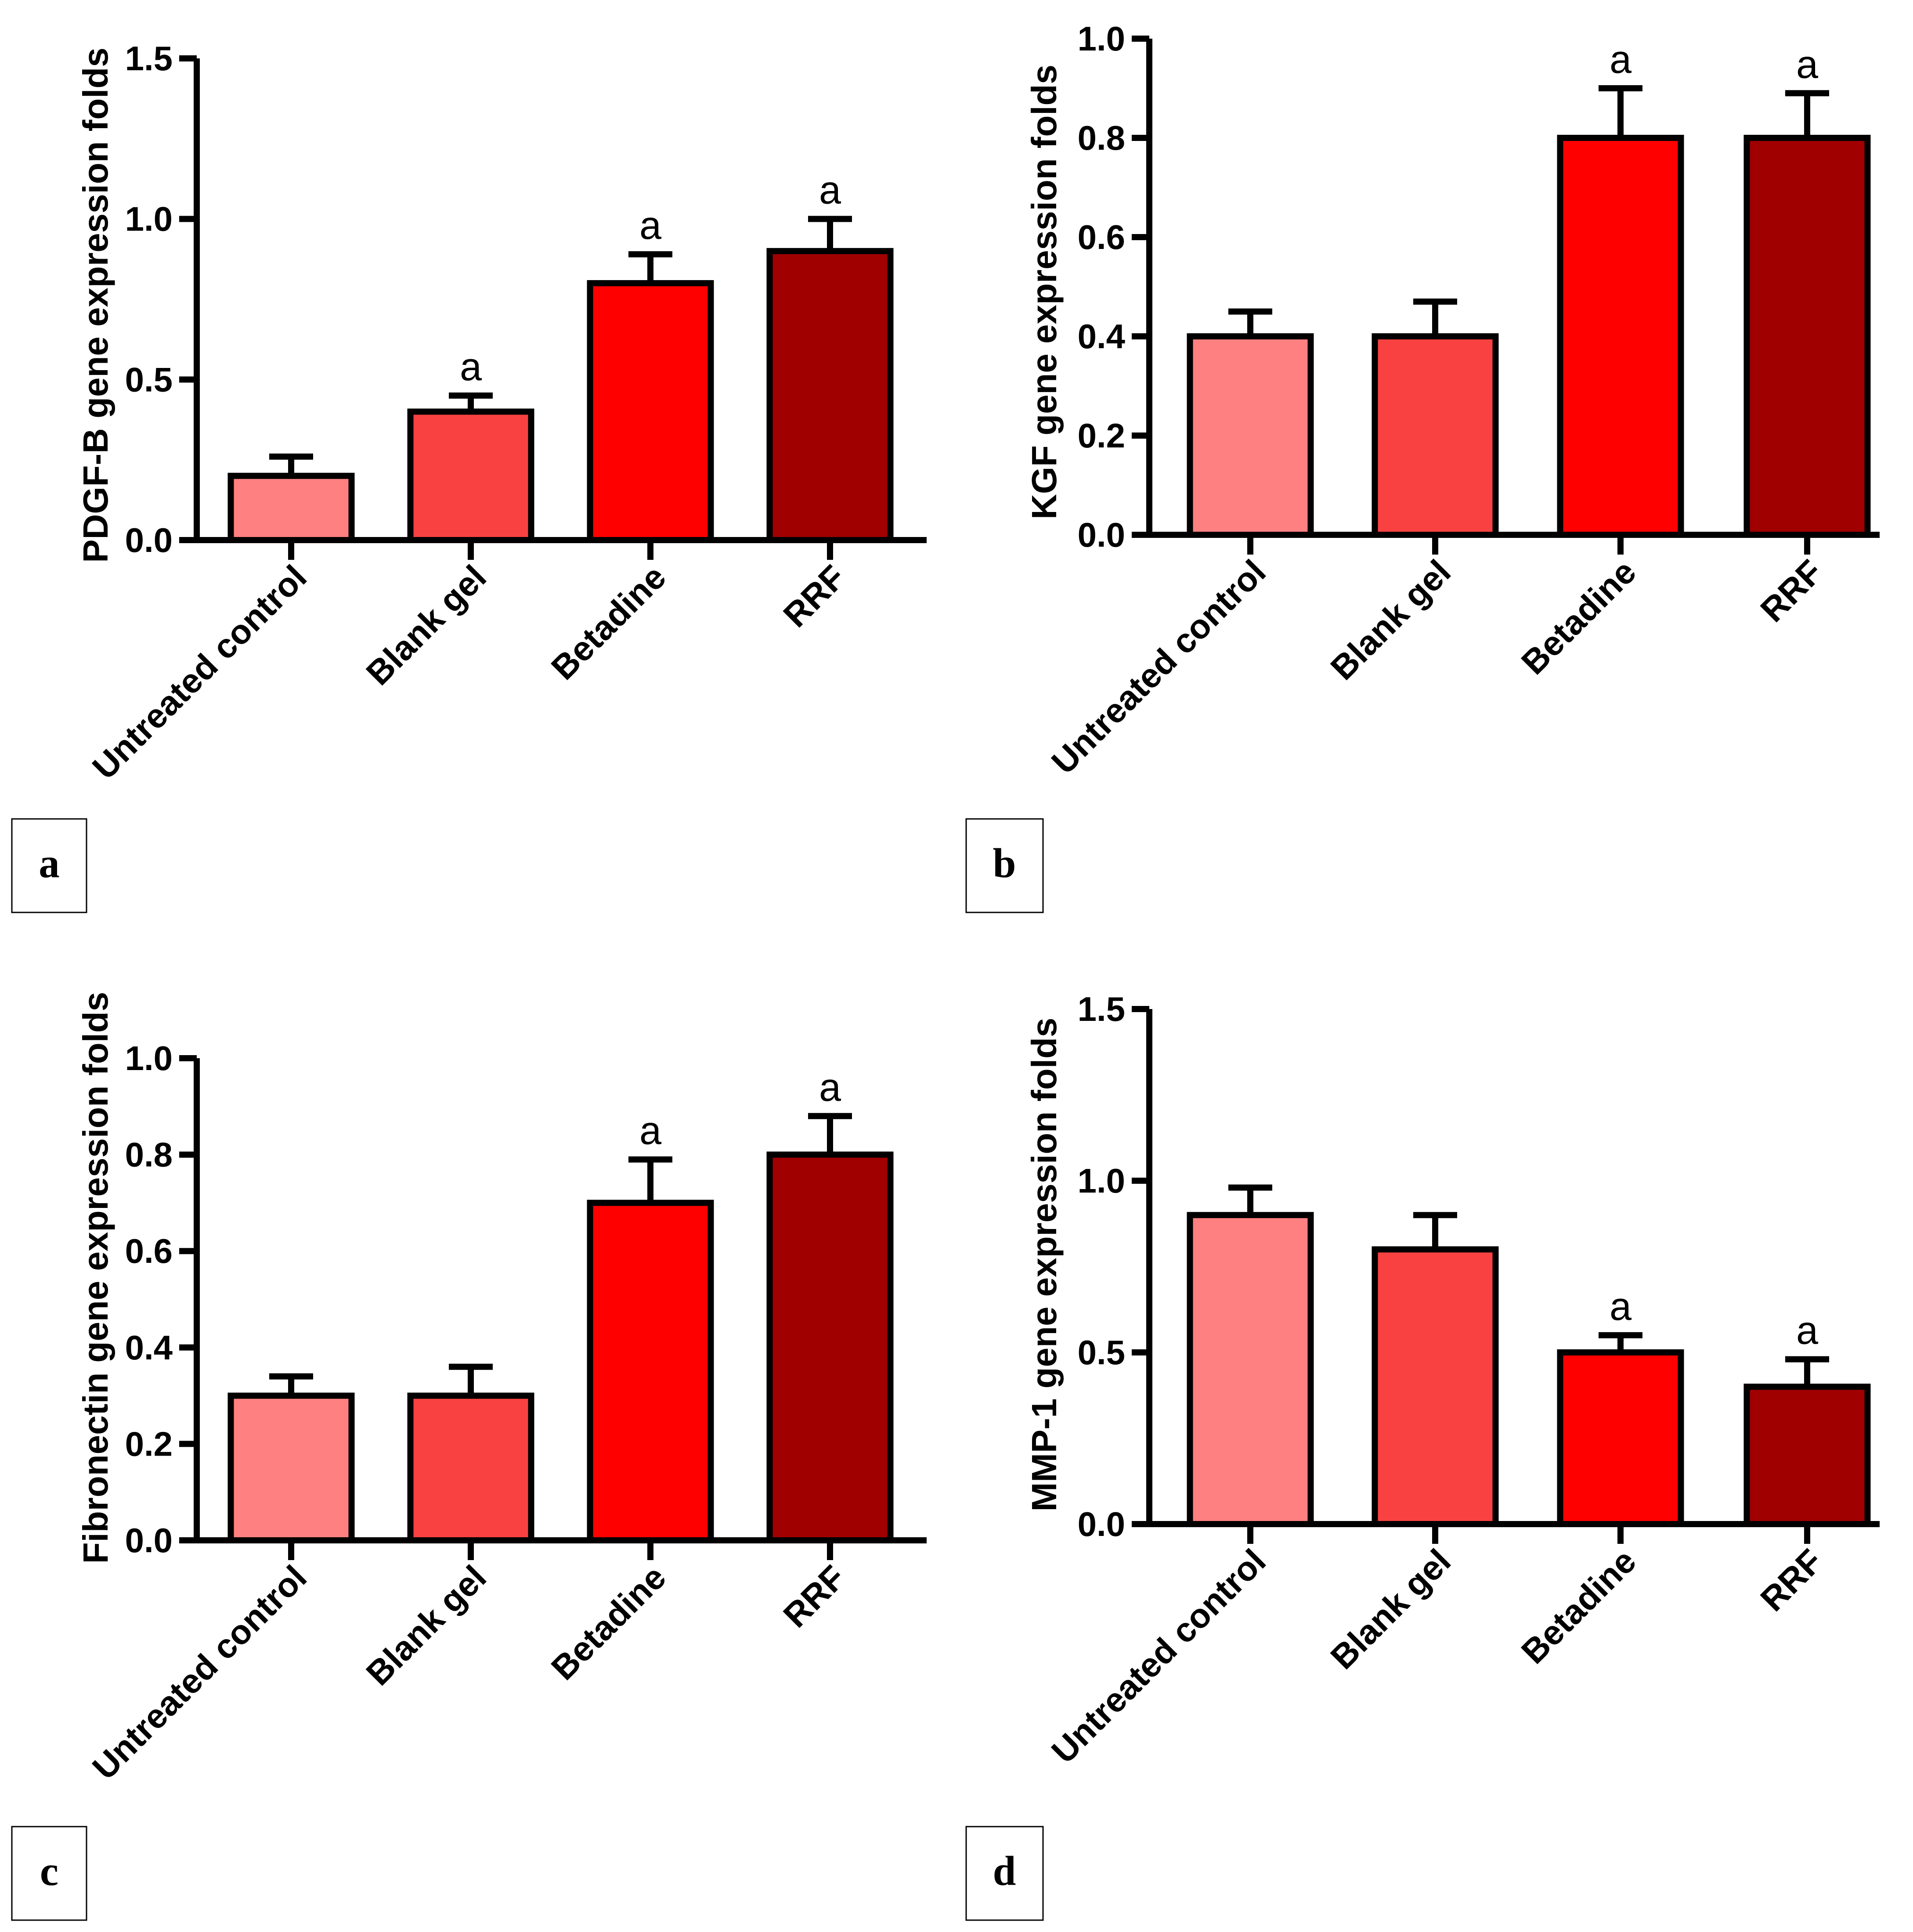 The width and height of the screenshot is (1913, 1932). What do you see at coordinates (95, 1278) in the screenshot?
I see `y-axis-label: Fibronectin gene expression folds` at bounding box center [95, 1278].